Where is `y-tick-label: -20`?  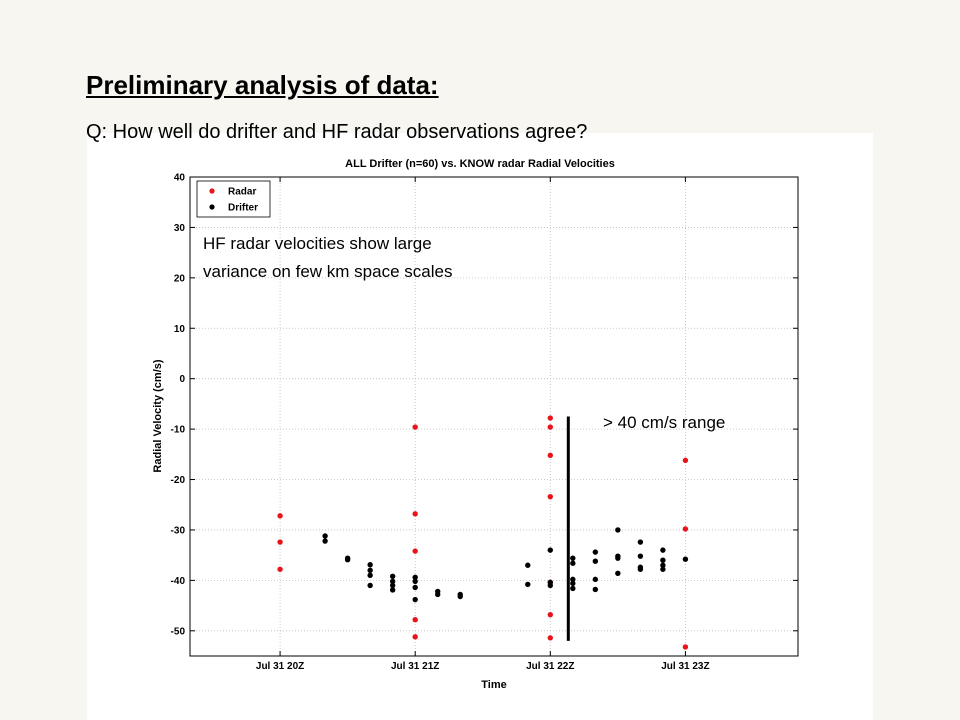 y-tick-label: -20 is located at coordinates (178, 480).